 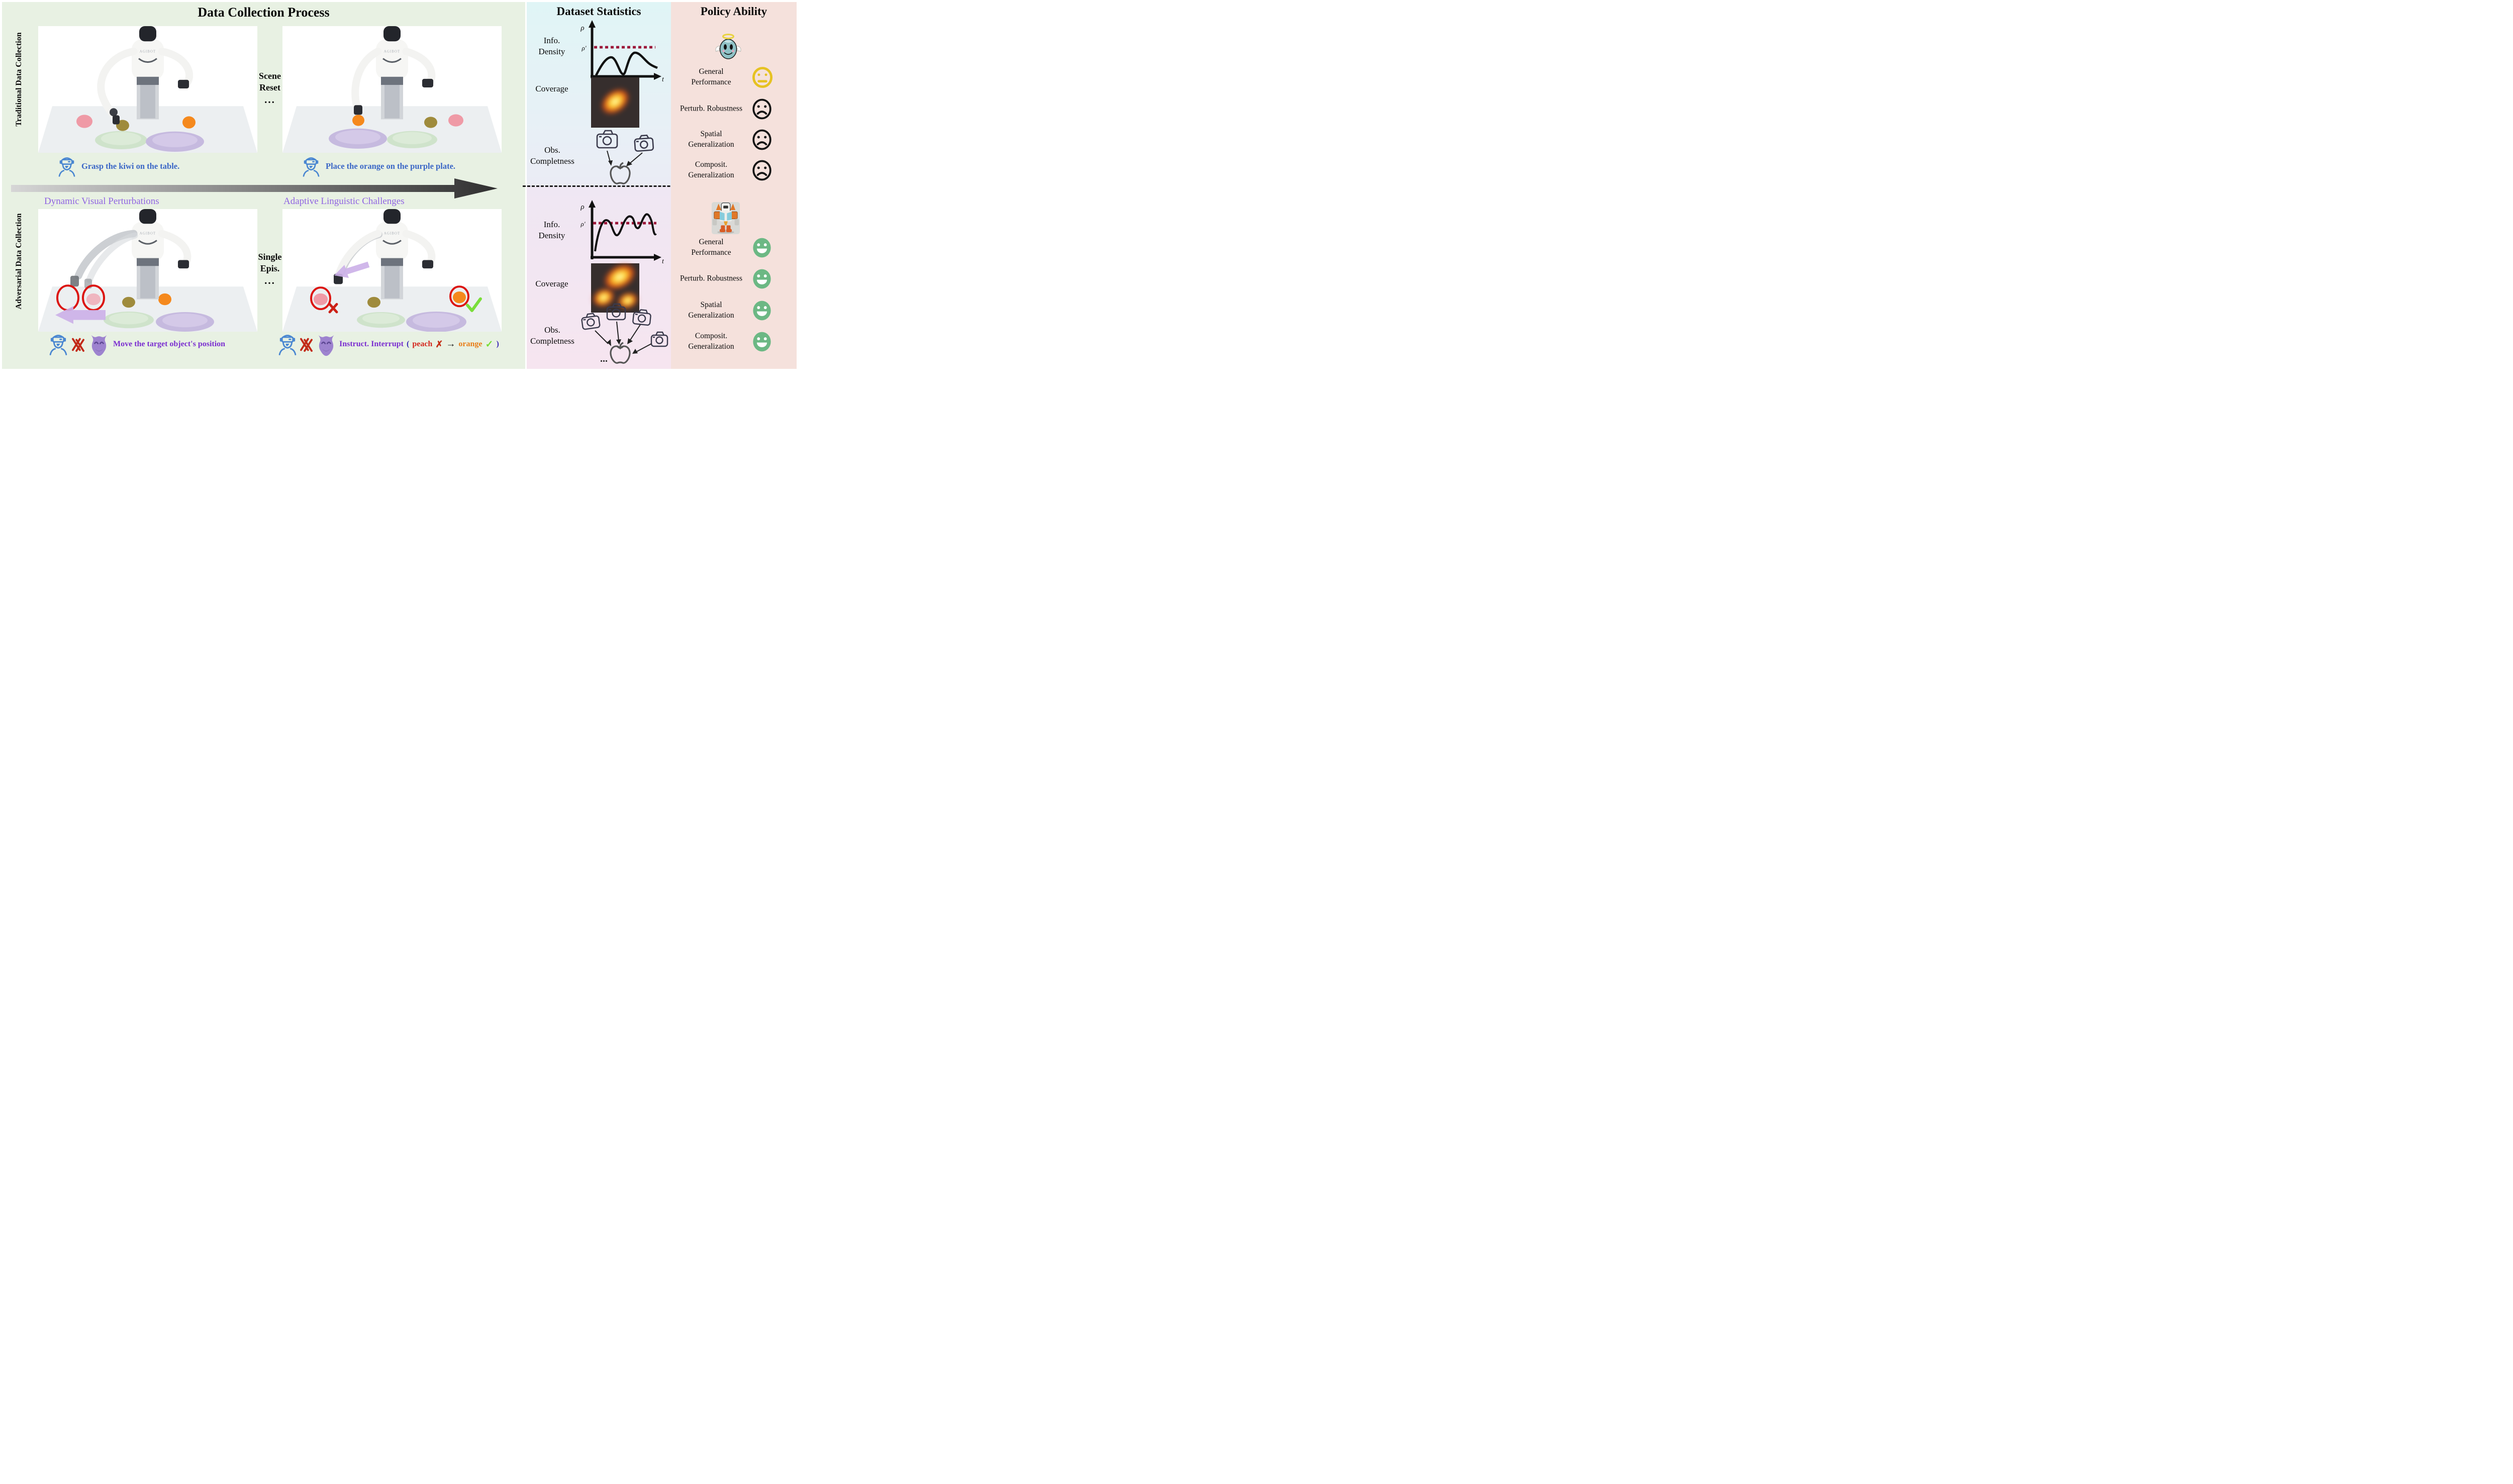 What do you see at coordinates (102, 202) in the screenshot?
I see `visual-perturbation-label: Dynamic Visual Perturbations` at bounding box center [102, 202].